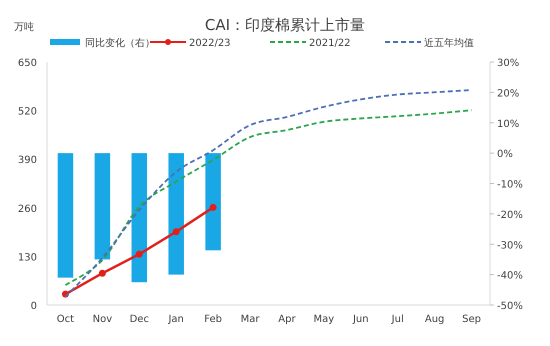 This screenshot has width=550, height=346. What do you see at coordinates (510, 306) in the screenshot?
I see `y2-tick-label: -50%` at bounding box center [510, 306].